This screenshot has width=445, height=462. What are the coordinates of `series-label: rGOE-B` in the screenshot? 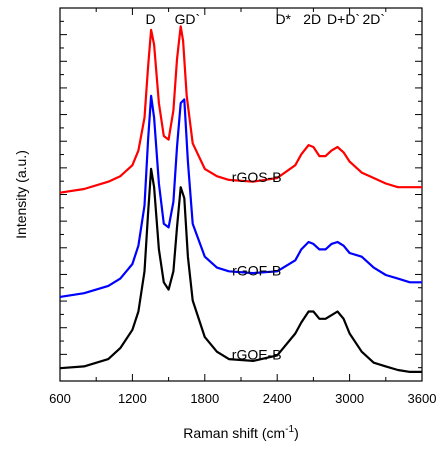 It's located at (257, 354).